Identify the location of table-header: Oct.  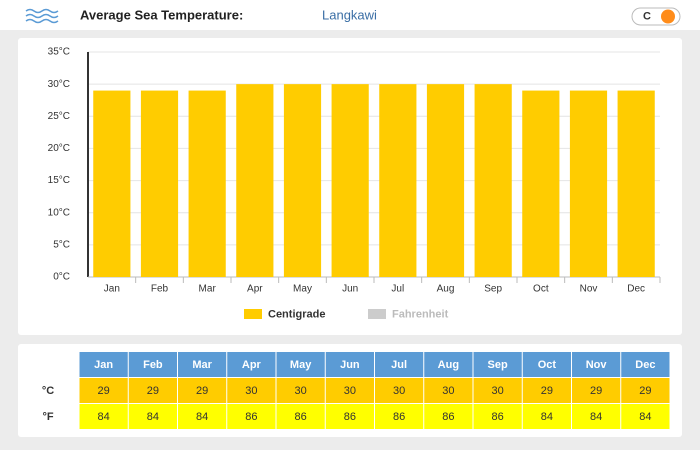
(547, 365).